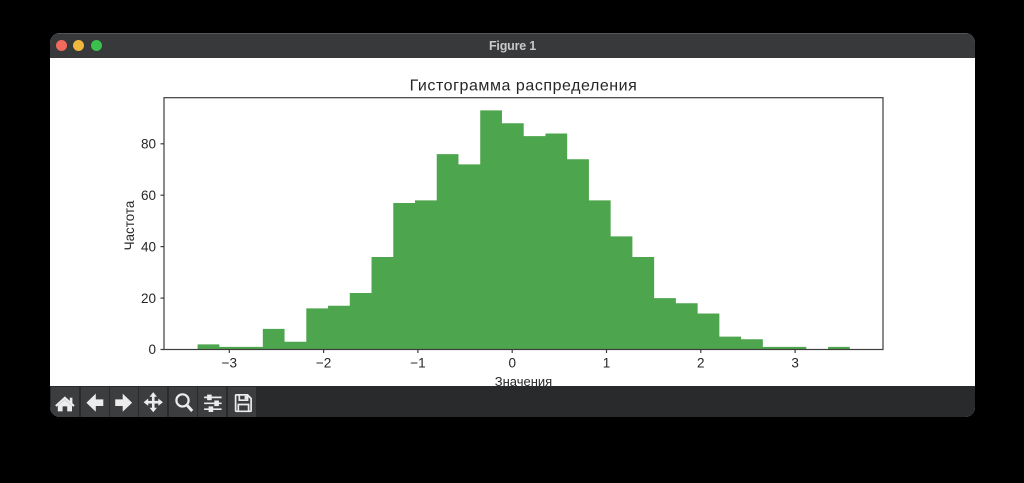 The image size is (1024, 483). What do you see at coordinates (148, 298) in the screenshot?
I see `svg-text: 20` at bounding box center [148, 298].